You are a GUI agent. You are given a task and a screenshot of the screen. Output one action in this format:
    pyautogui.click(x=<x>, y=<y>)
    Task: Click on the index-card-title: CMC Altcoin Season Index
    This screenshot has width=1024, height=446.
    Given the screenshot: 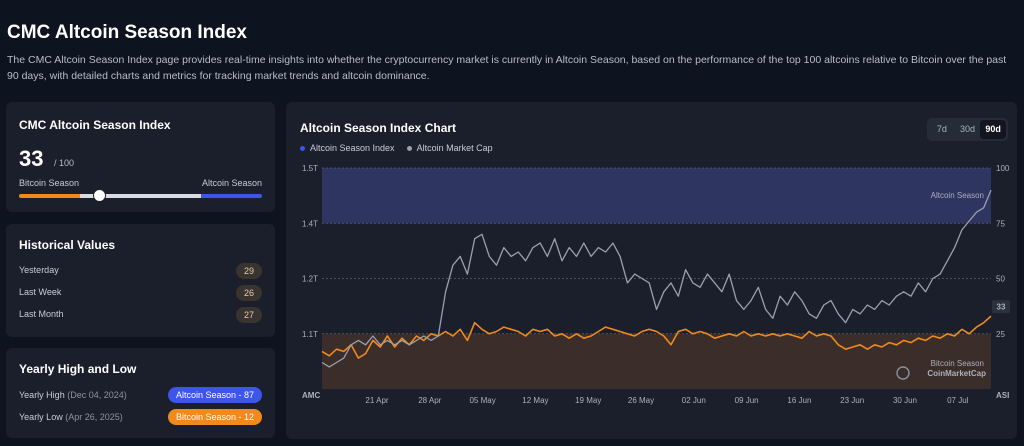 What is the action you would take?
    pyautogui.click(x=95, y=125)
    